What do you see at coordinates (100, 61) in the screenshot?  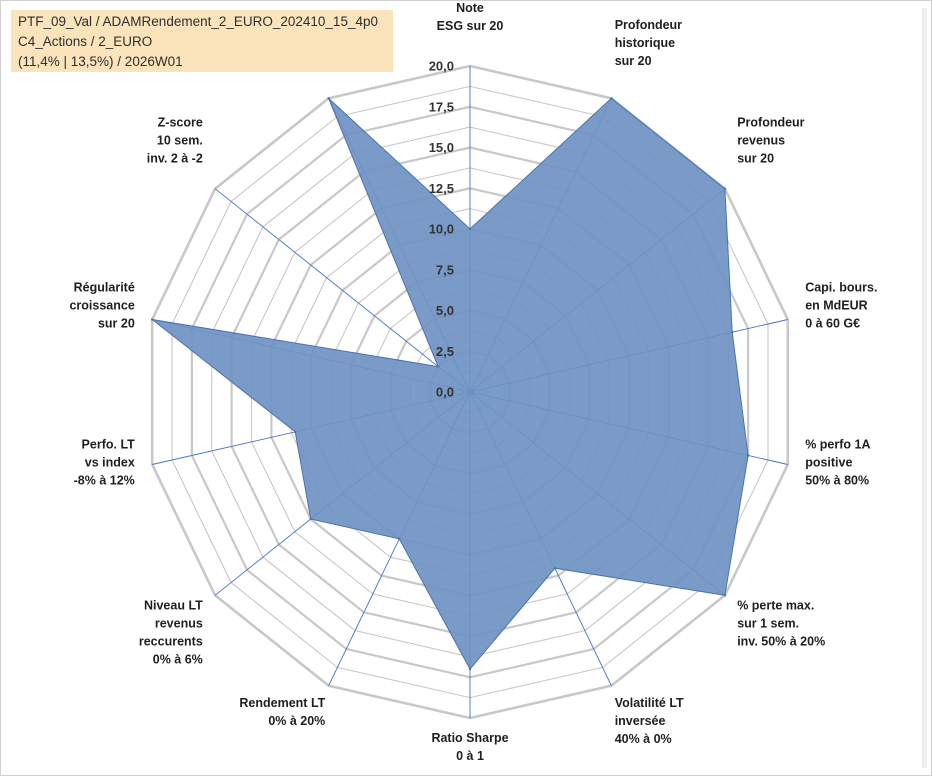 I see `portfolio-stats: (11,4% | 13,5%) / 2026W01` at bounding box center [100, 61].